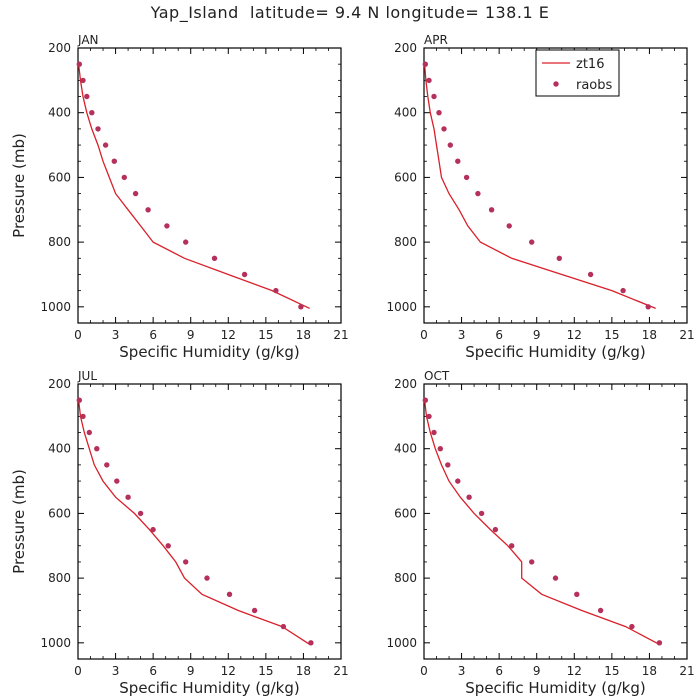 Image resolution: width=700 pixels, height=700 pixels. Describe the element at coordinates (556, 84) in the screenshot. I see `legend-marker-swatch` at that location.